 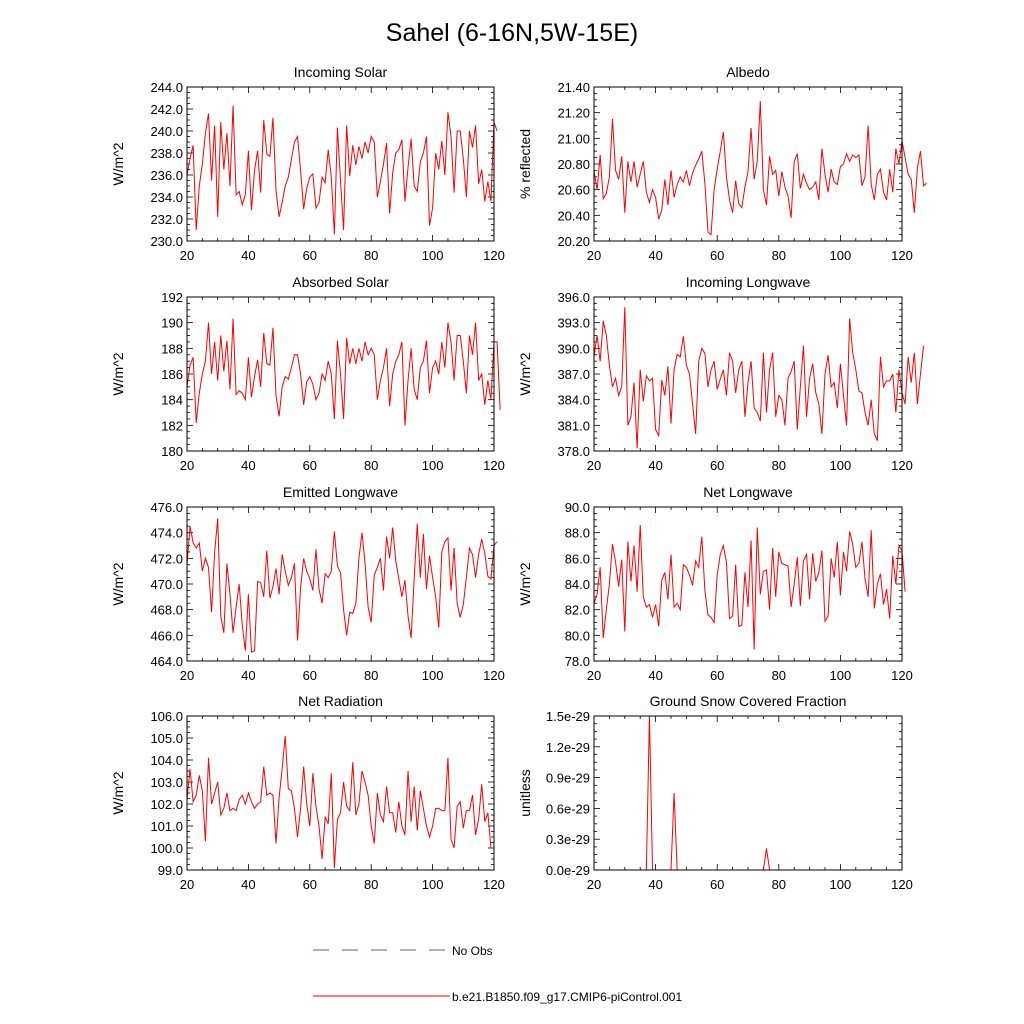 What do you see at coordinates (166, 635) in the screenshot?
I see `y-tick-label: 466.0` at bounding box center [166, 635].